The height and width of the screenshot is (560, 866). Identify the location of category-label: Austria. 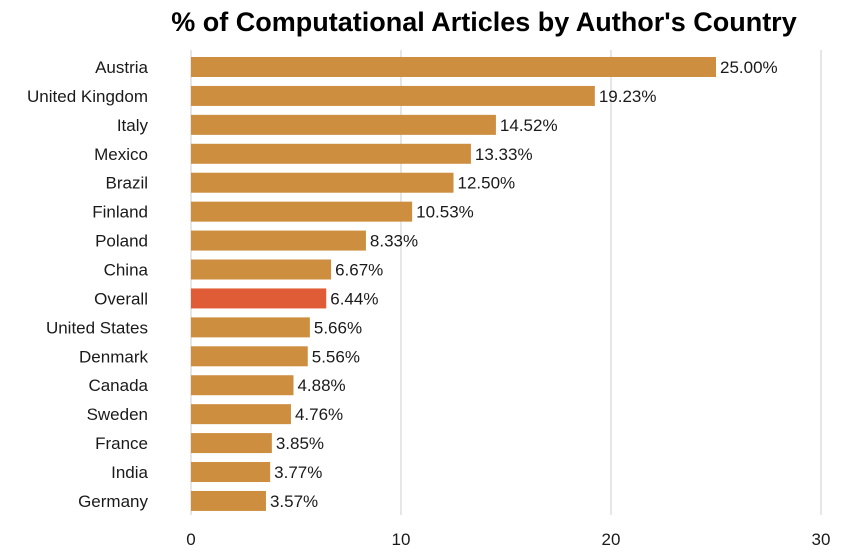
(121, 67).